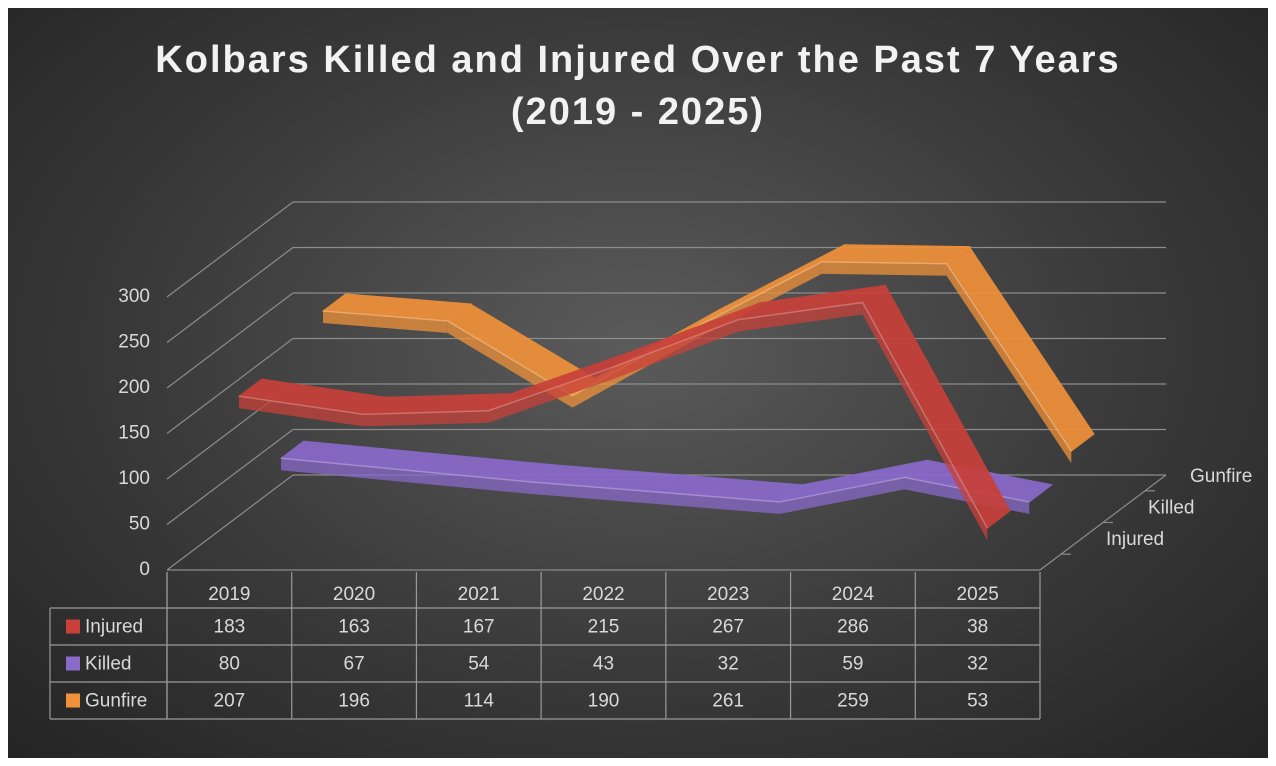 Image resolution: width=1276 pixels, height=766 pixels. I want to click on table-value: 215, so click(604, 627).